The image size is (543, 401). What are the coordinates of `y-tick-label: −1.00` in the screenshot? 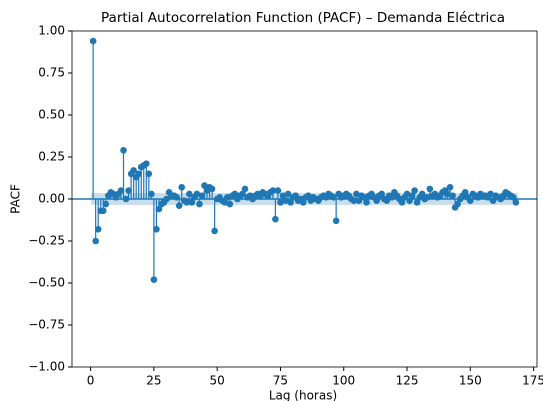 It's located at (46, 367).